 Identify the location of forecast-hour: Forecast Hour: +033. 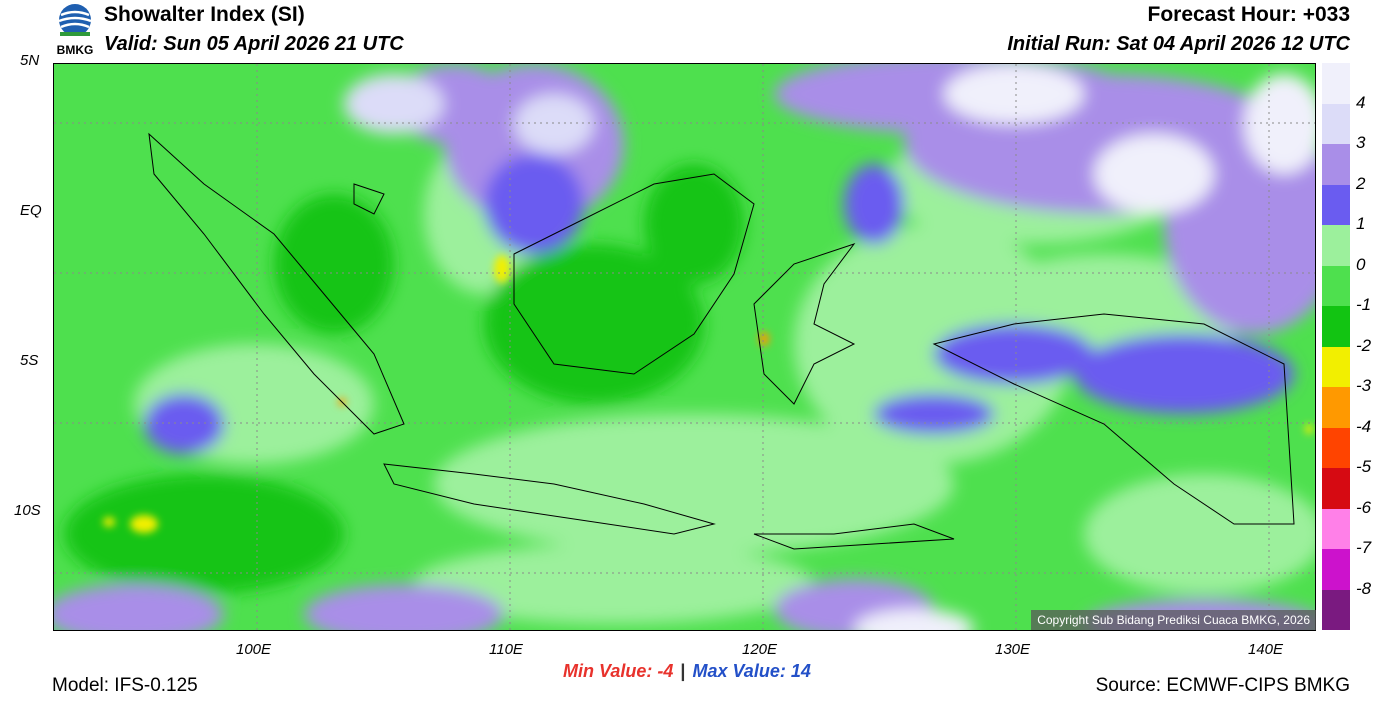
(1249, 14).